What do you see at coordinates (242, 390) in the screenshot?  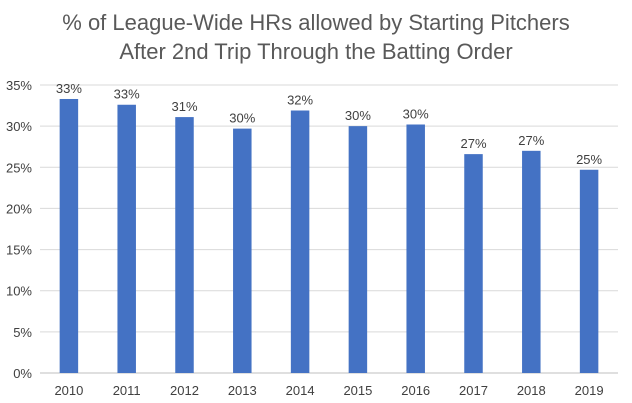 I see `x-tick-label: 2013` at bounding box center [242, 390].